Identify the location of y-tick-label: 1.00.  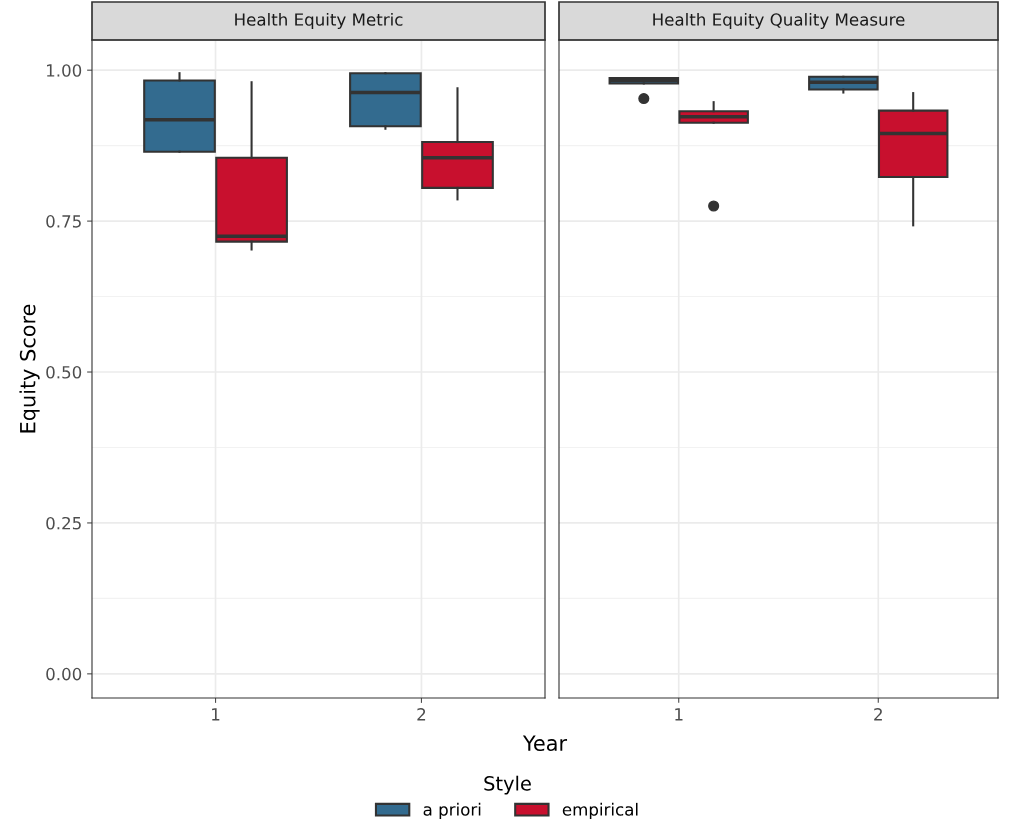
(64, 70).